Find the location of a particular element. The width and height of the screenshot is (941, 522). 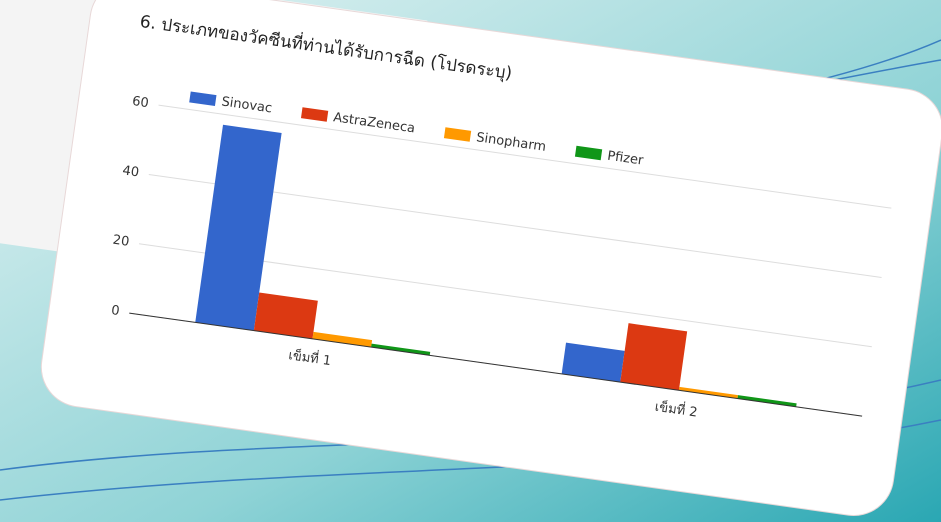

y-tick-label: 60 is located at coordinates (140, 102).